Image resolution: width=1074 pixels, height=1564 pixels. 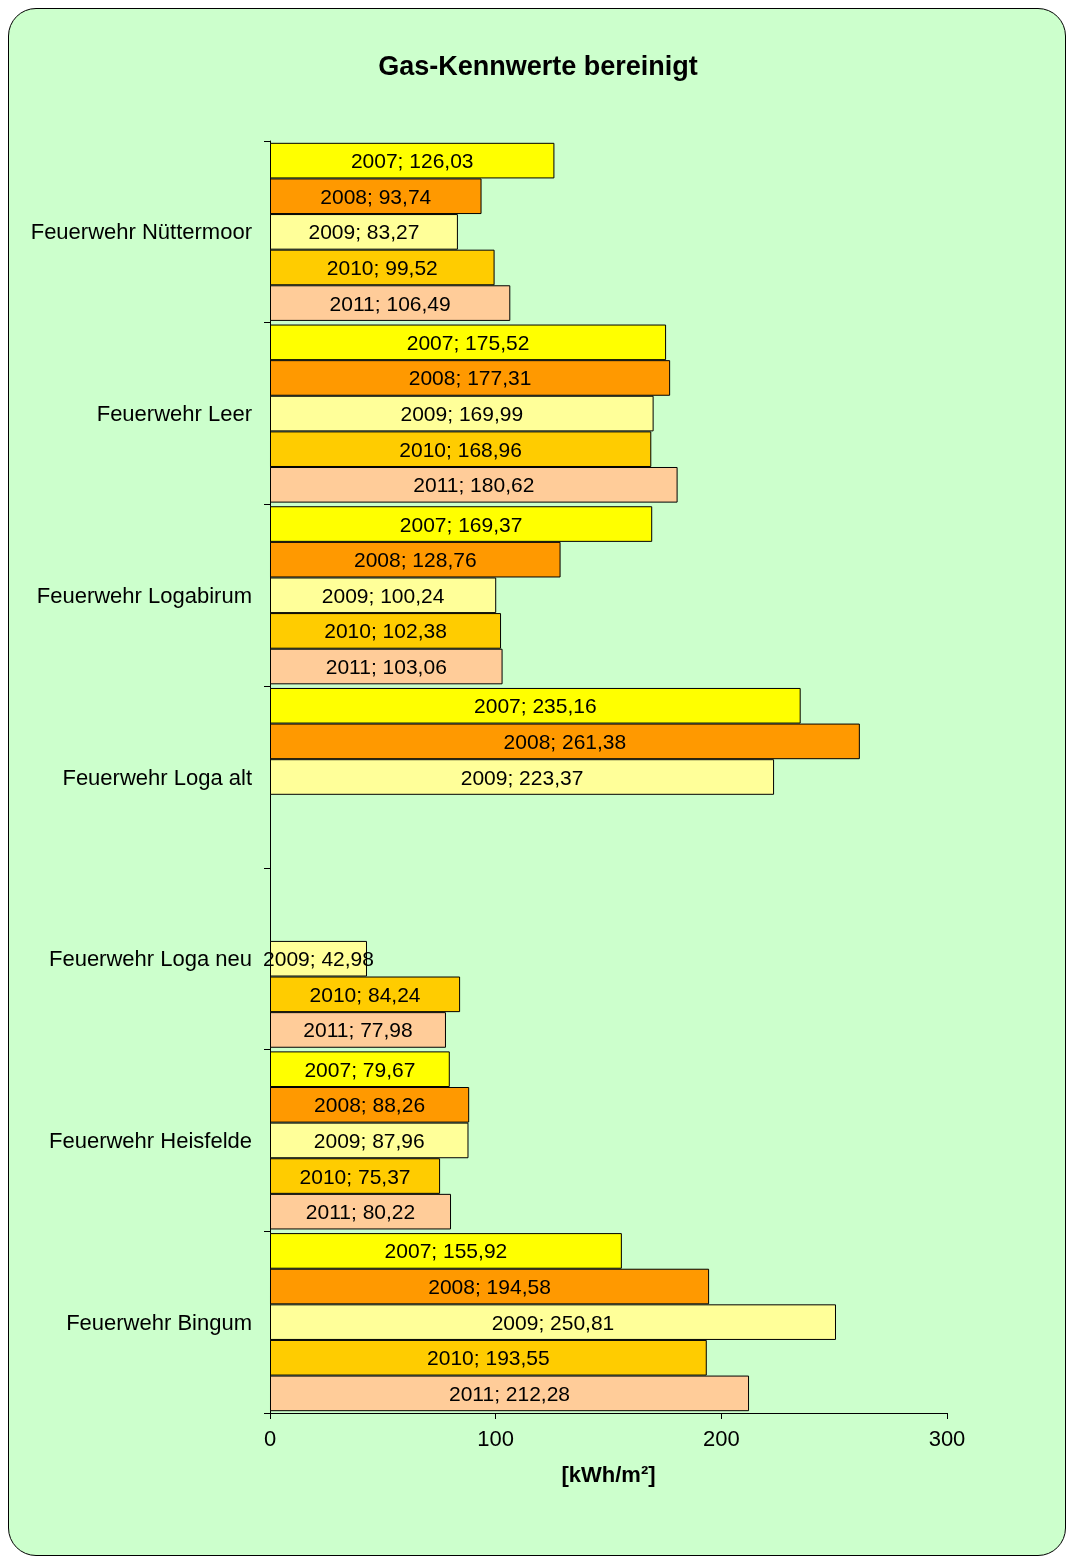 I want to click on data-label: 2007; 175,52, so click(x=468, y=342).